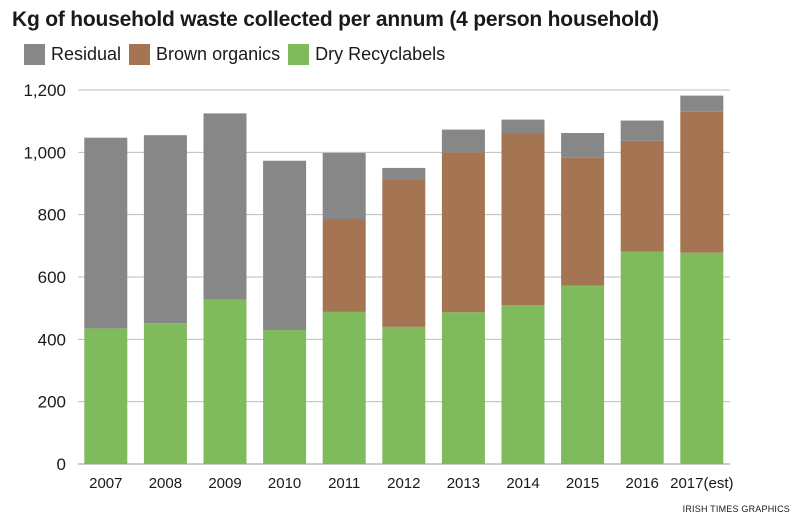 This screenshot has width=800, height=522. Describe the element at coordinates (702, 103) in the screenshot. I see `bar-residual-2017est` at that location.